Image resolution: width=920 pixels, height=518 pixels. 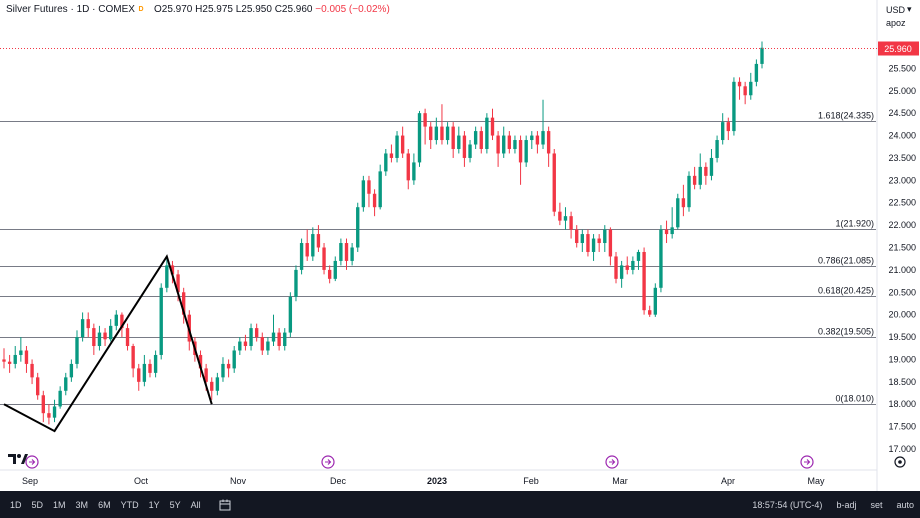 I want to click on range-button-1m: 1M, so click(x=59, y=504).